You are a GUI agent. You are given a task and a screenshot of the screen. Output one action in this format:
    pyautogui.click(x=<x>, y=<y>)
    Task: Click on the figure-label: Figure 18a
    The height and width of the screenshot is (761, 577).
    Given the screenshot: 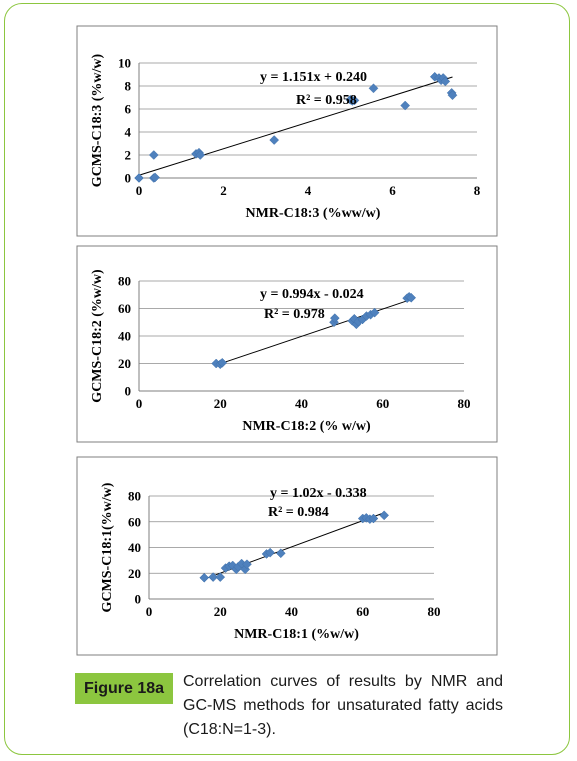 What is the action you would take?
    pyautogui.click(x=124, y=688)
    